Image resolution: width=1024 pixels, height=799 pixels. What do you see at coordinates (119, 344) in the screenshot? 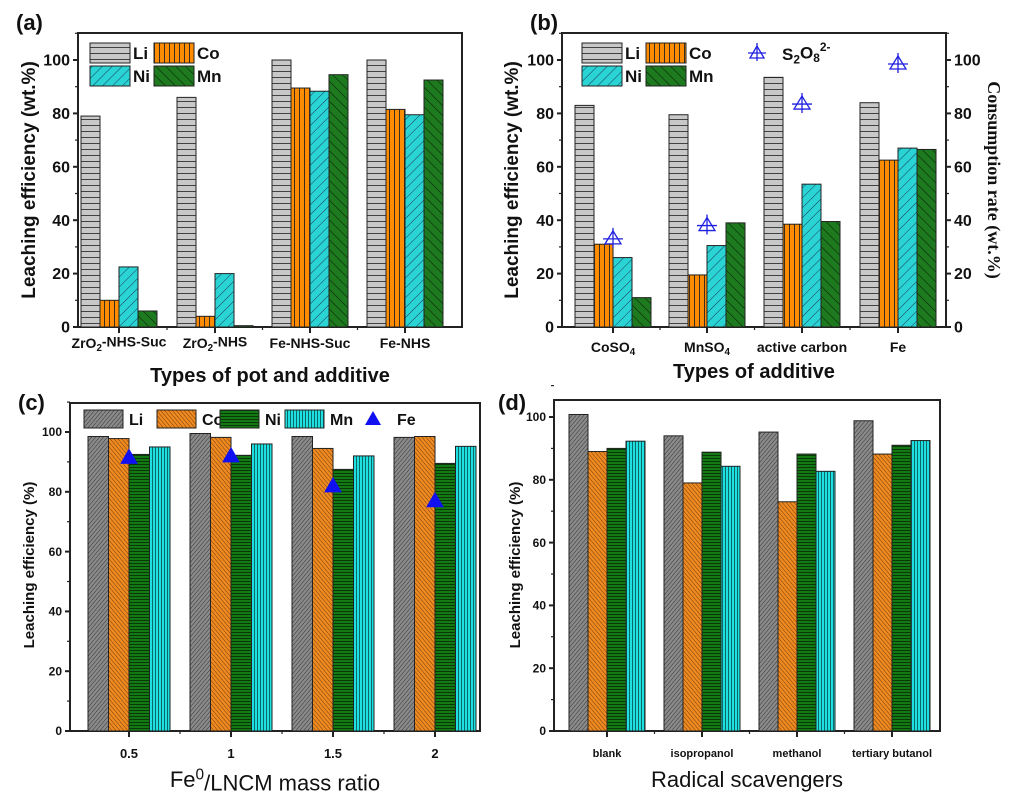
I see `x-tick-label: ZrO2​-NHS-Suc` at bounding box center [119, 344].